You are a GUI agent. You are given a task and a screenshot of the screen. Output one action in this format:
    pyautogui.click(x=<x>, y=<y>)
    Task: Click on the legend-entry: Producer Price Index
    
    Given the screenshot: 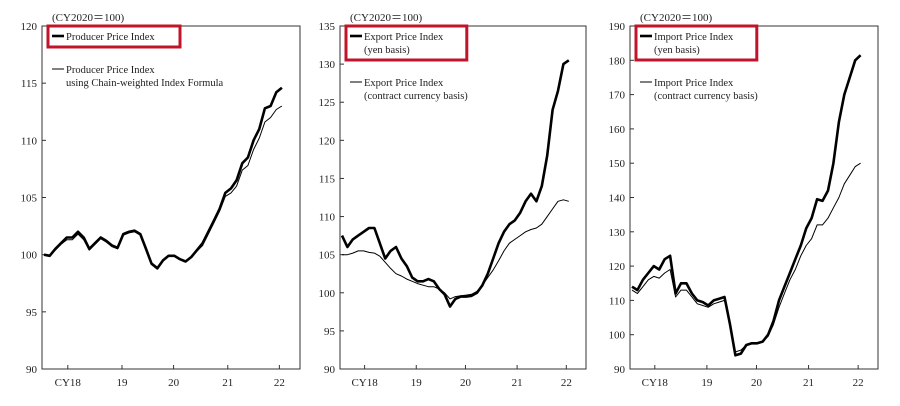 What is the action you would take?
    pyautogui.click(x=114, y=36)
    